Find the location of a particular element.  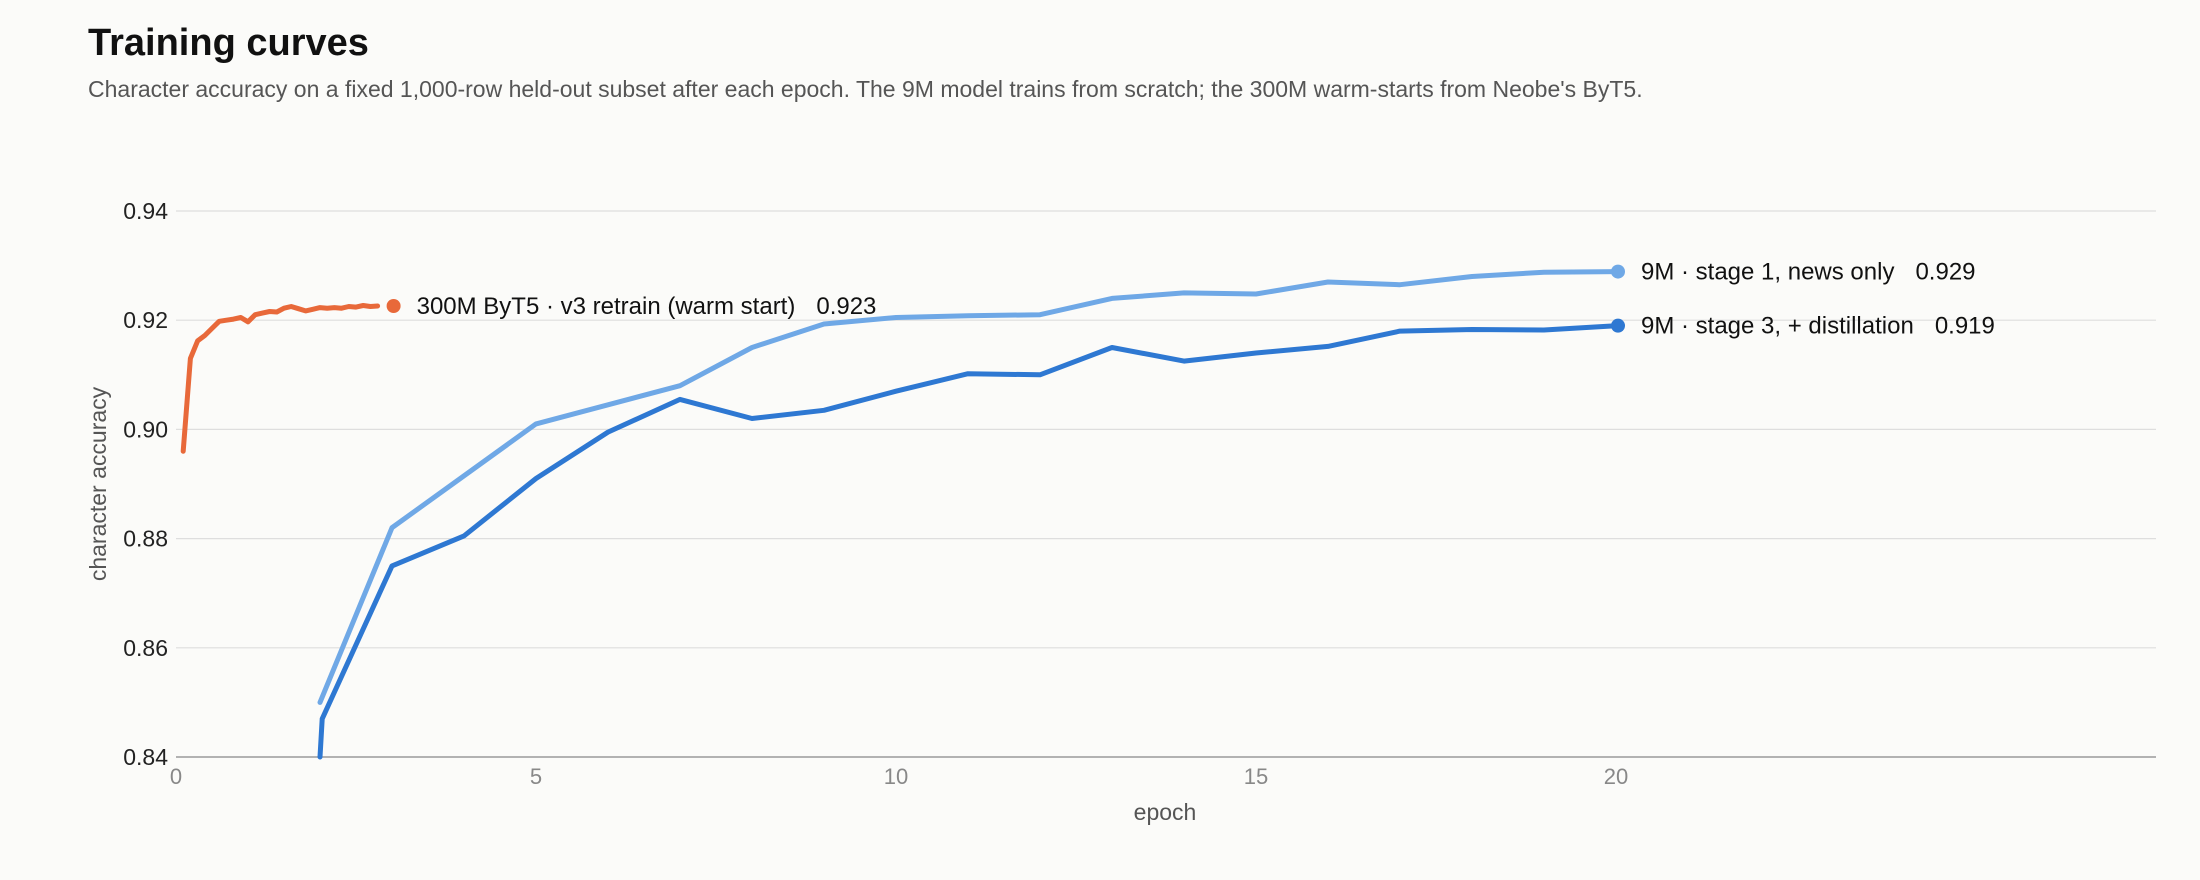

series-end-label: 300M ByT5 · v3 retrain (warm start) 0.923 is located at coordinates (647, 306).